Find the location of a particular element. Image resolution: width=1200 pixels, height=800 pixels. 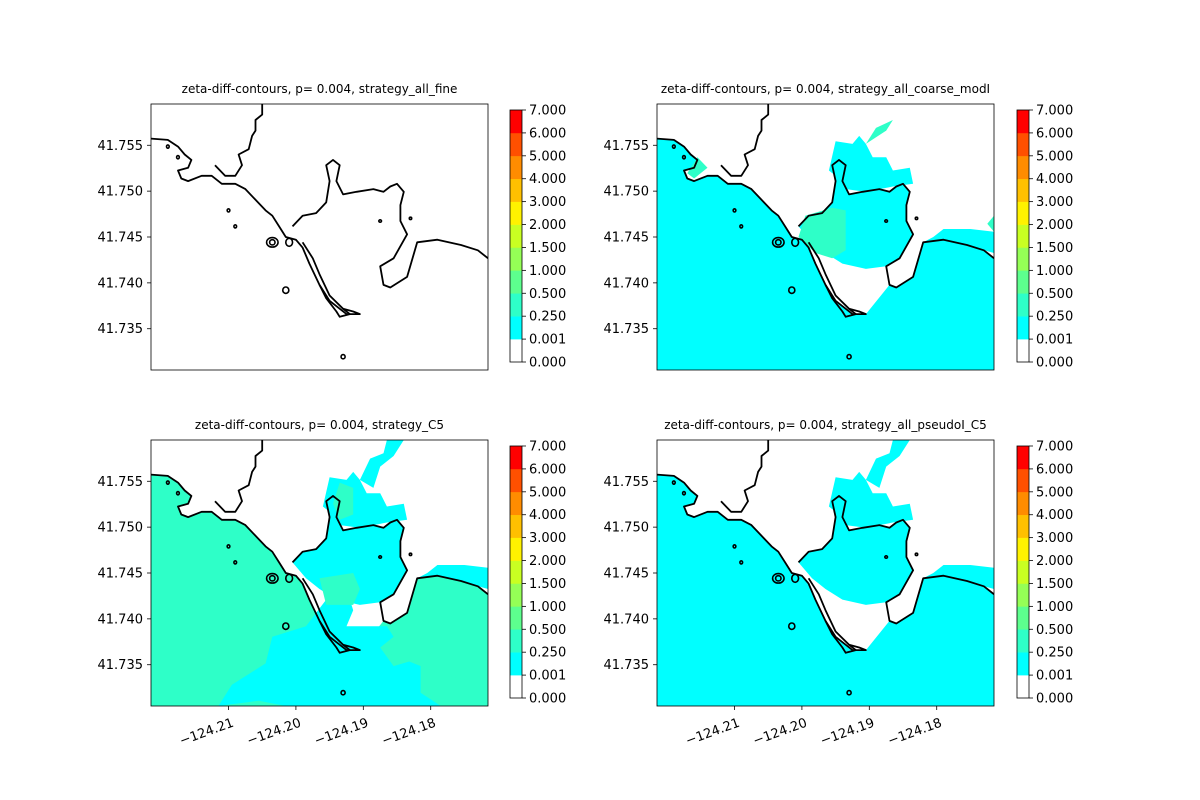

colorbar-tick-label: 0.500 is located at coordinates (1054, 294).